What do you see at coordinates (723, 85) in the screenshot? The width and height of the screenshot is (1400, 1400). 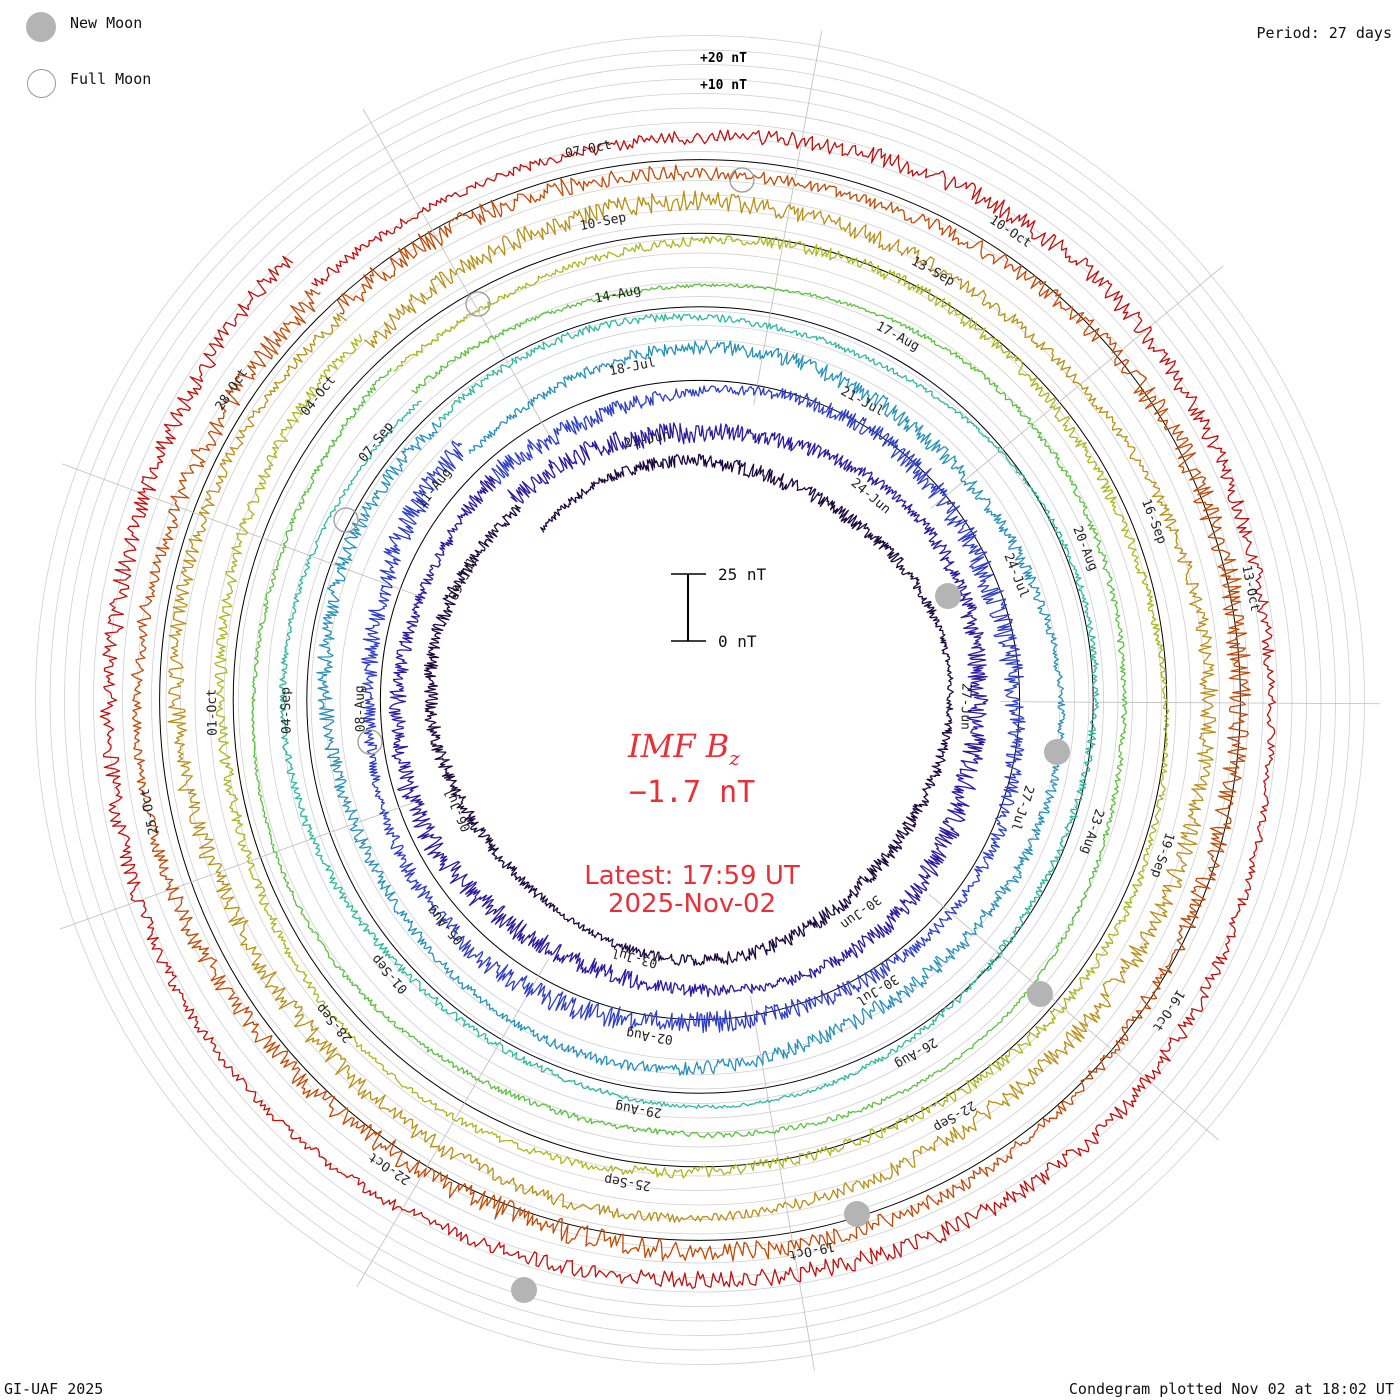 I see `ring-scale-plus10: +10 nT` at bounding box center [723, 85].